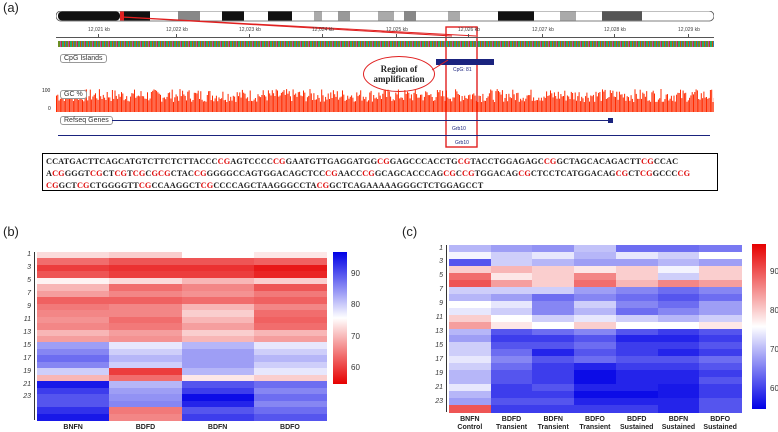  Describe the element at coordinates (49, 109) in the screenshot. I see `gc-scale-bottom: 0` at that location.